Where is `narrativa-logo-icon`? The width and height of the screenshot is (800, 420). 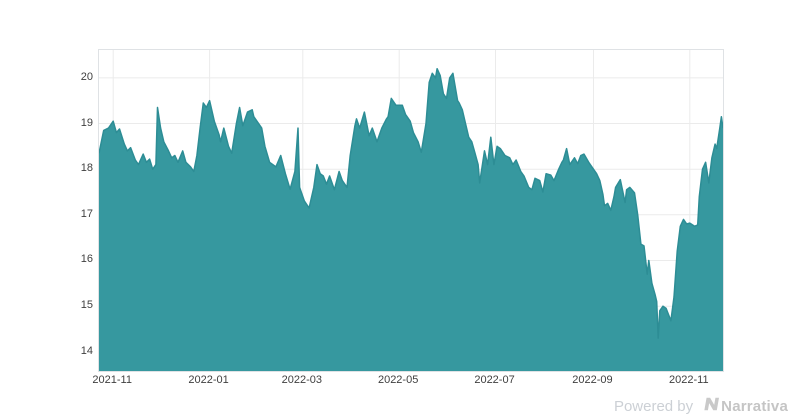 narrativa-logo-icon is located at coordinates (711, 406).